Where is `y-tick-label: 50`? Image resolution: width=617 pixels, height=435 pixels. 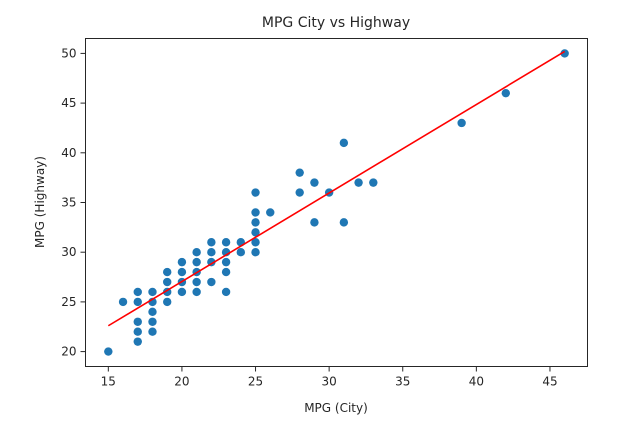
y-tick-label: 50 is located at coordinates (68, 53).